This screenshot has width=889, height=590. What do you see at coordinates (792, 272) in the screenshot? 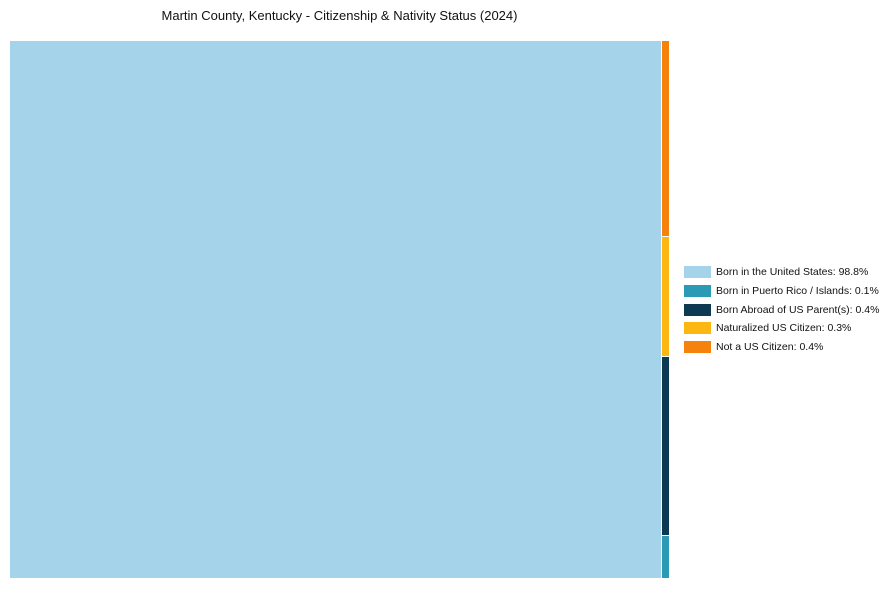
I see `legend-label: Born in the United States: 98.8%` at bounding box center [792, 272].